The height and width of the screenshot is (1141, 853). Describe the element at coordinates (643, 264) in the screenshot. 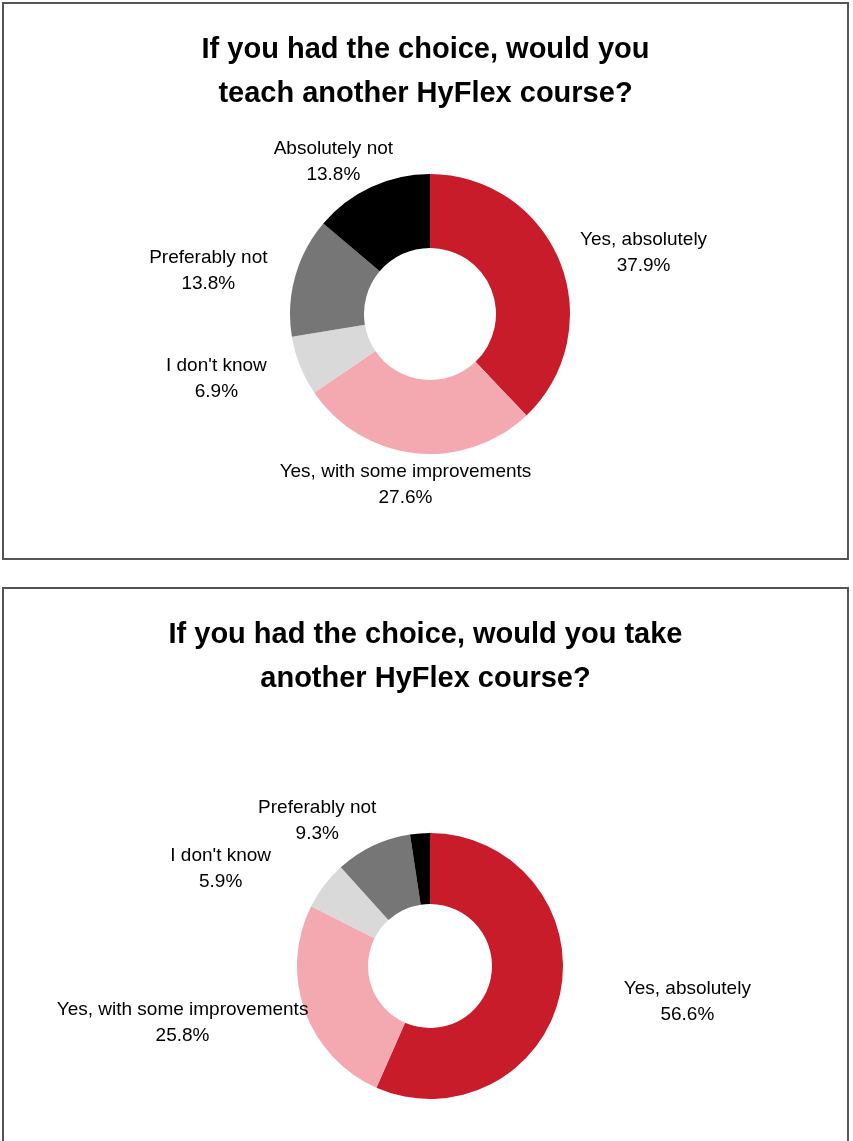

I see `data-label: 37.9%` at that location.